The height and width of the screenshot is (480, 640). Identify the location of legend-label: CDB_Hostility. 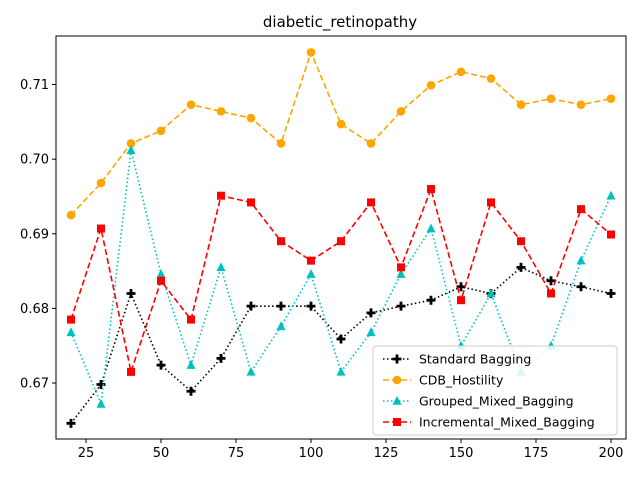
(461, 380).